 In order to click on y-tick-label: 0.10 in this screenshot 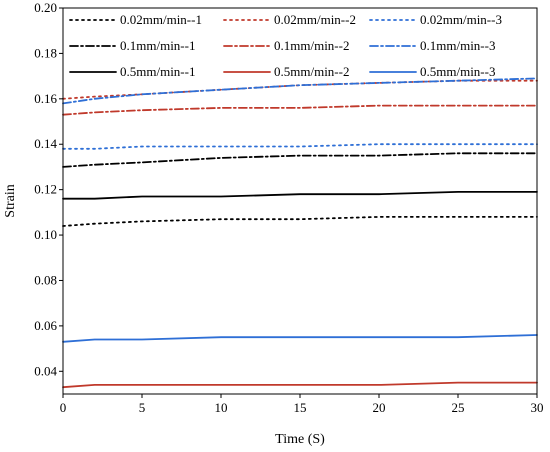, I will do `click(45, 234)`.